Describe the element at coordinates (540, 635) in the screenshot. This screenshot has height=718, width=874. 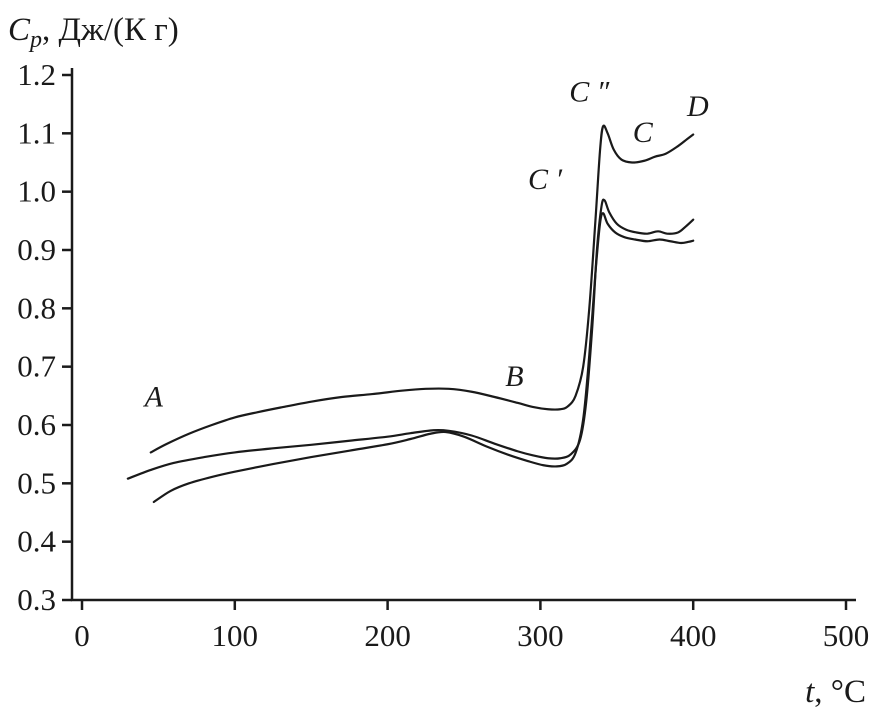
I see `x-tick-label: 300` at that location.